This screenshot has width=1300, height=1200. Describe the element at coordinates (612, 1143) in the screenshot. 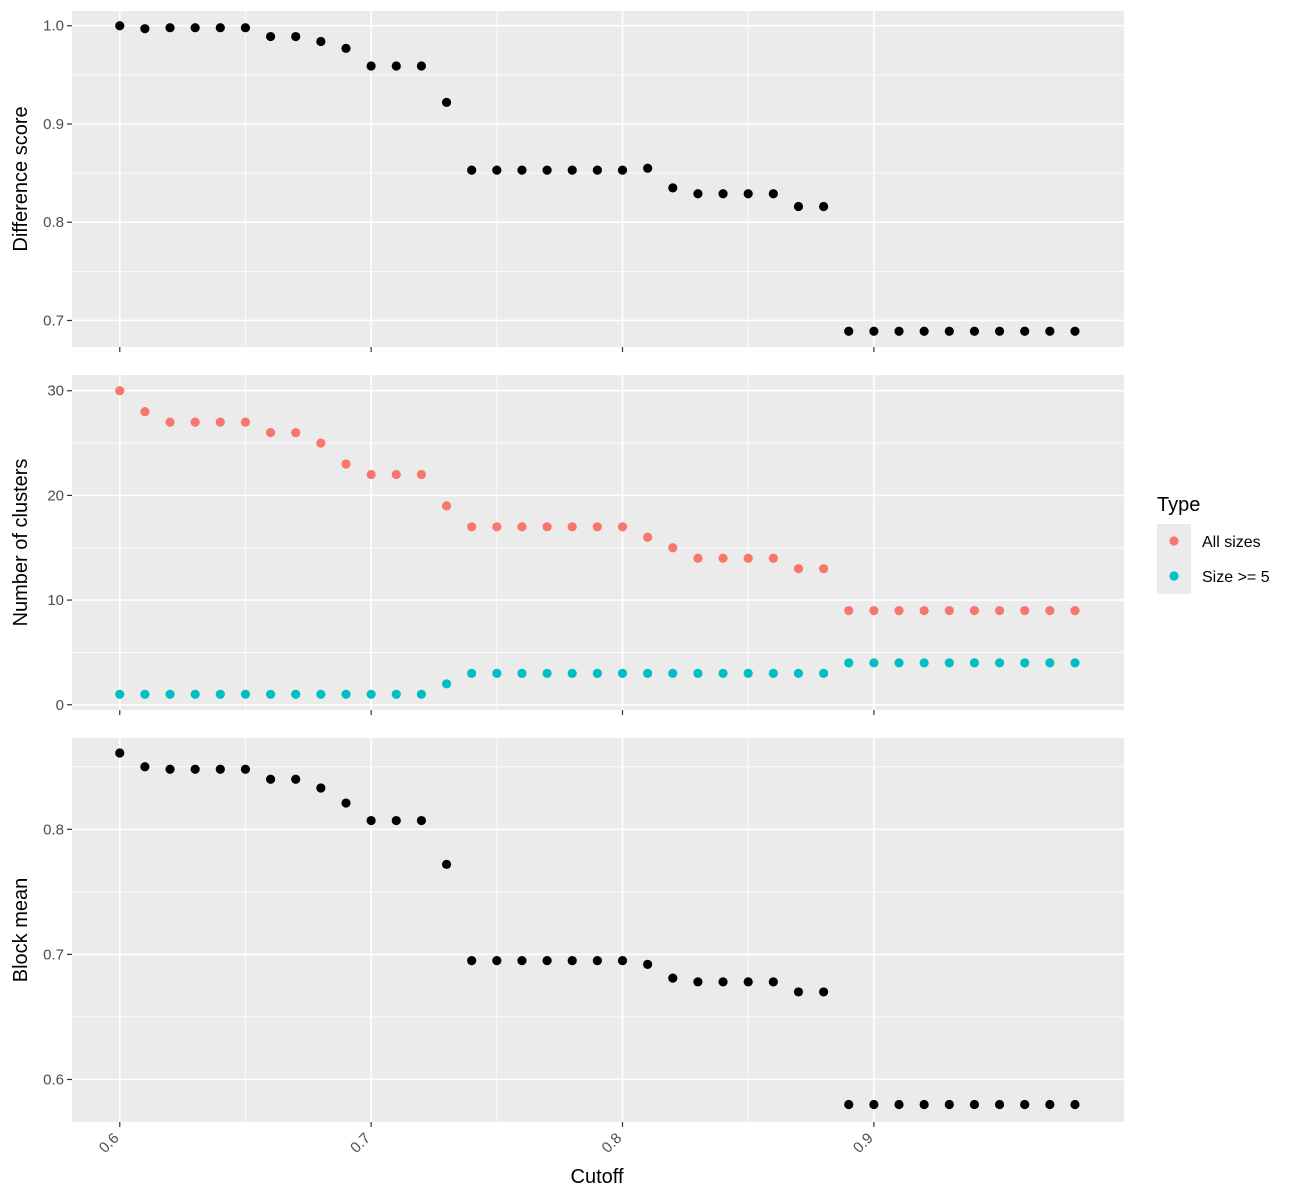

I see `x-tick-label: 0.8` at that location.